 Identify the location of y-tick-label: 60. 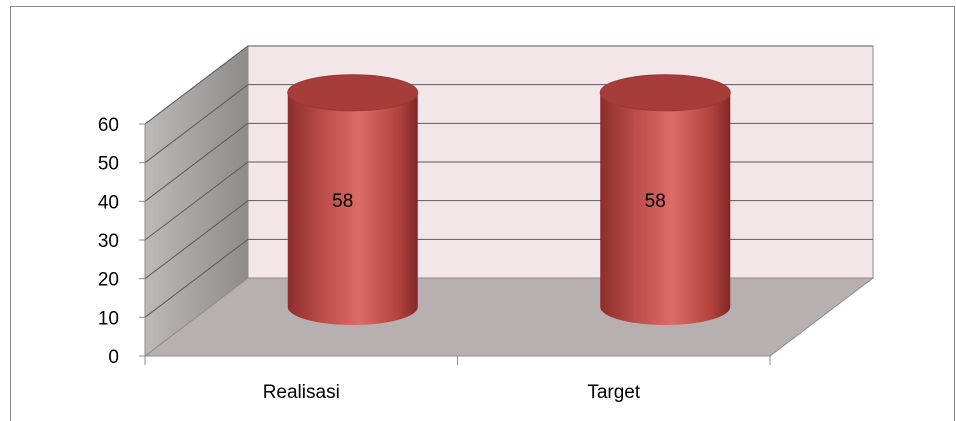
(108, 125).